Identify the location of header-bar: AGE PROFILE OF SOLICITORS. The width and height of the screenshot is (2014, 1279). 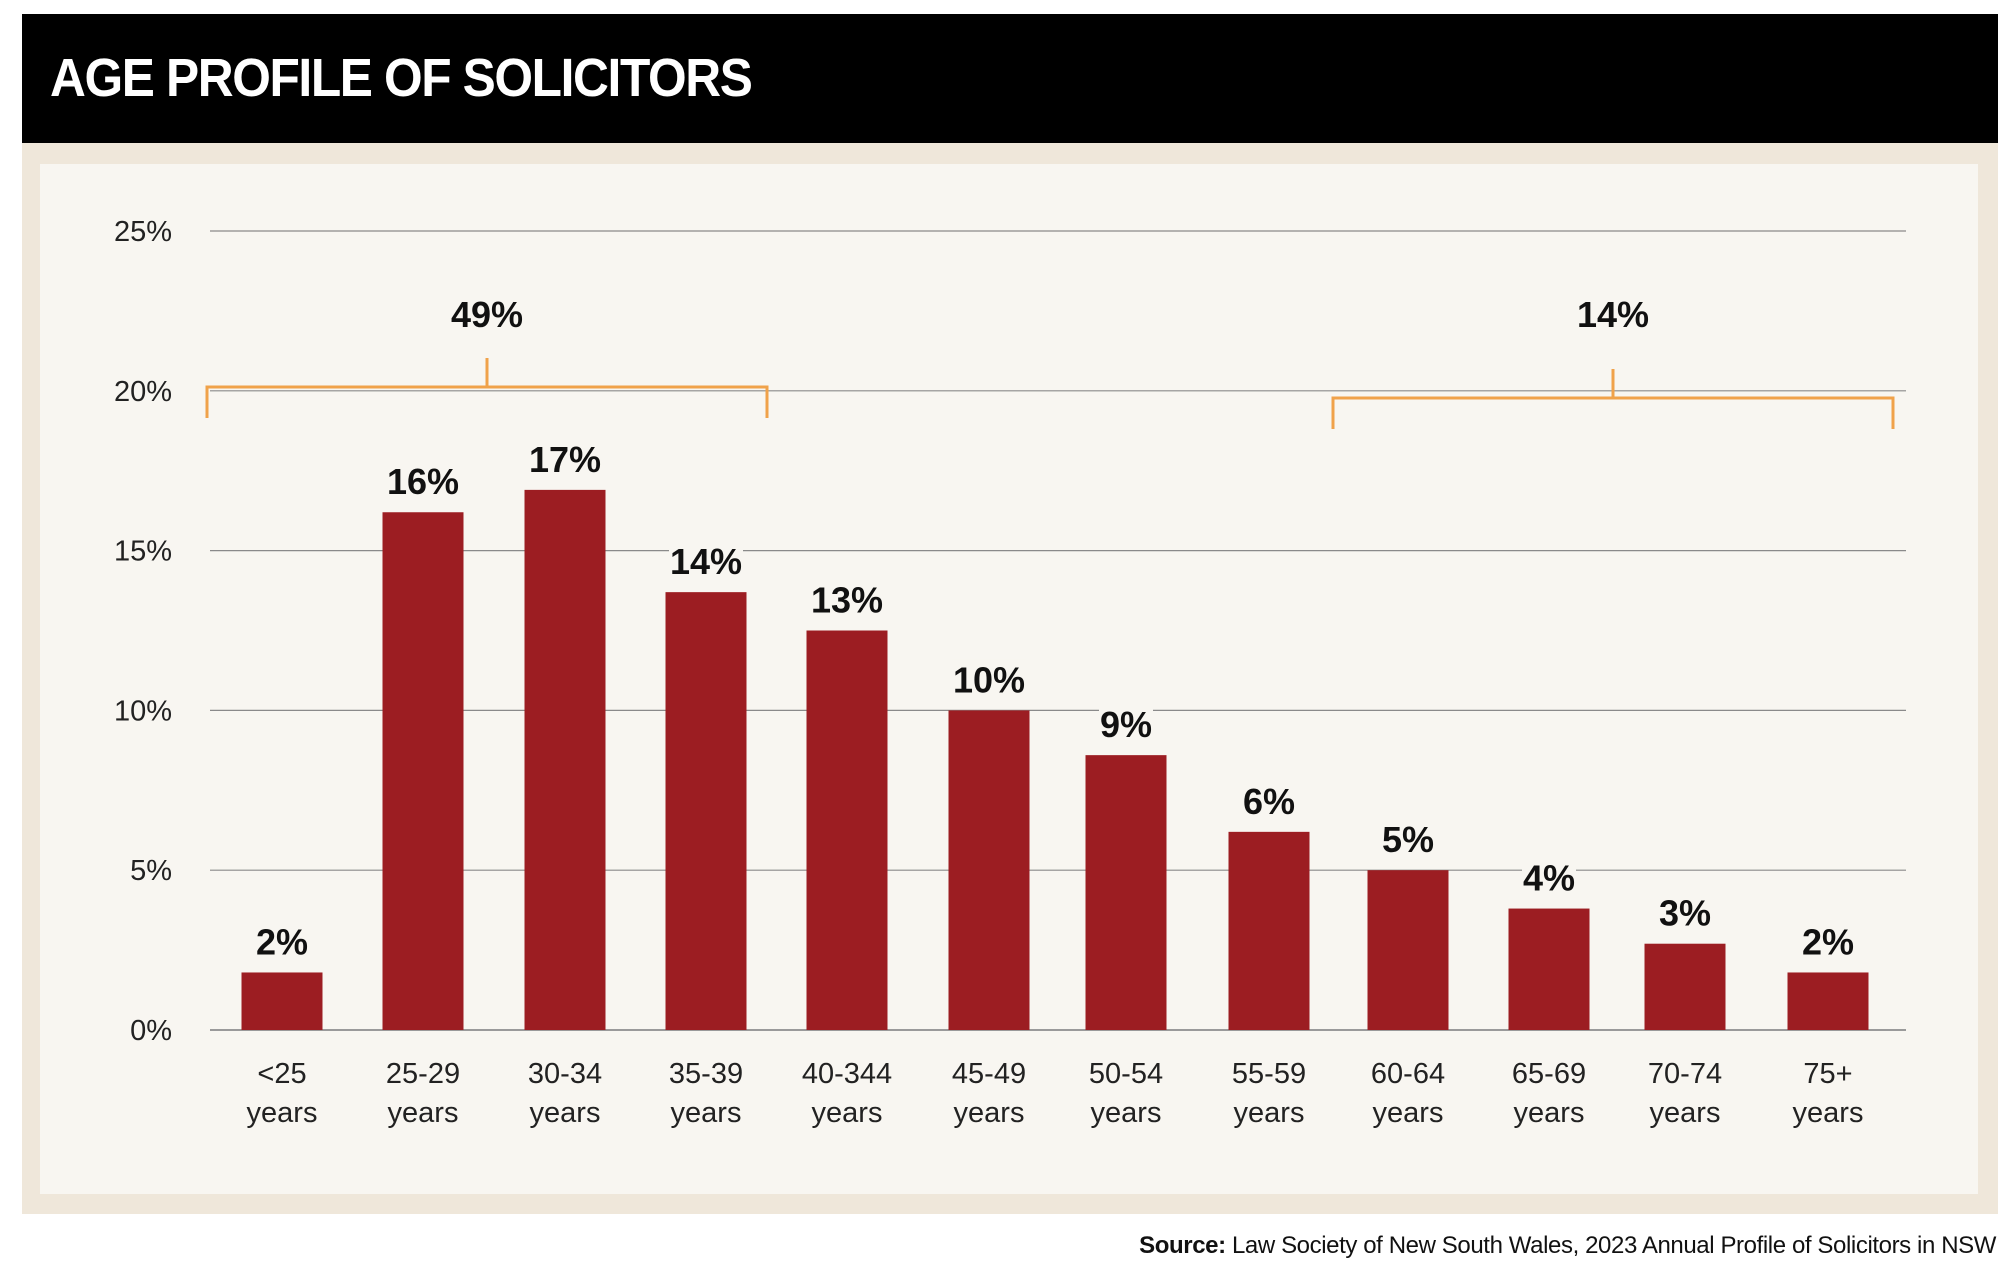
(1010, 78).